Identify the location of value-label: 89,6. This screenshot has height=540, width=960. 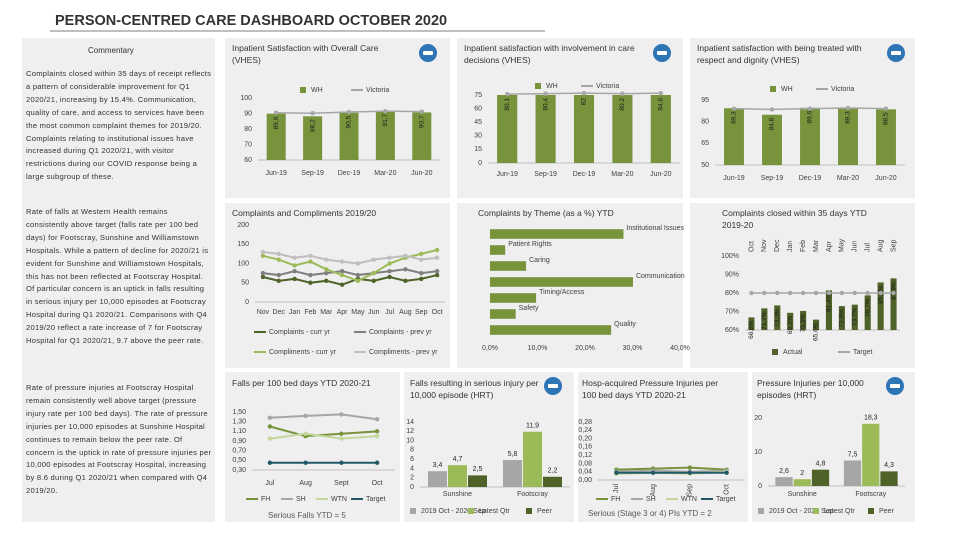
(810, 116).